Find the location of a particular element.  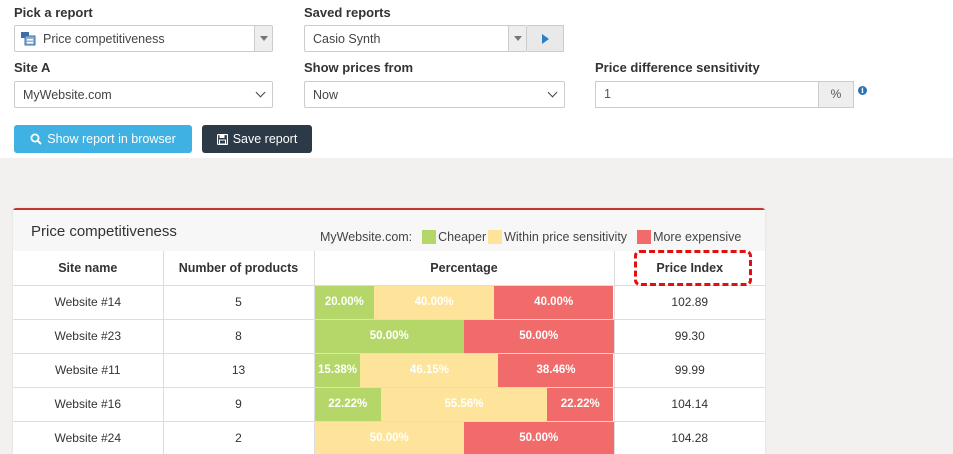

within-segment: 55.56% is located at coordinates (464, 404).